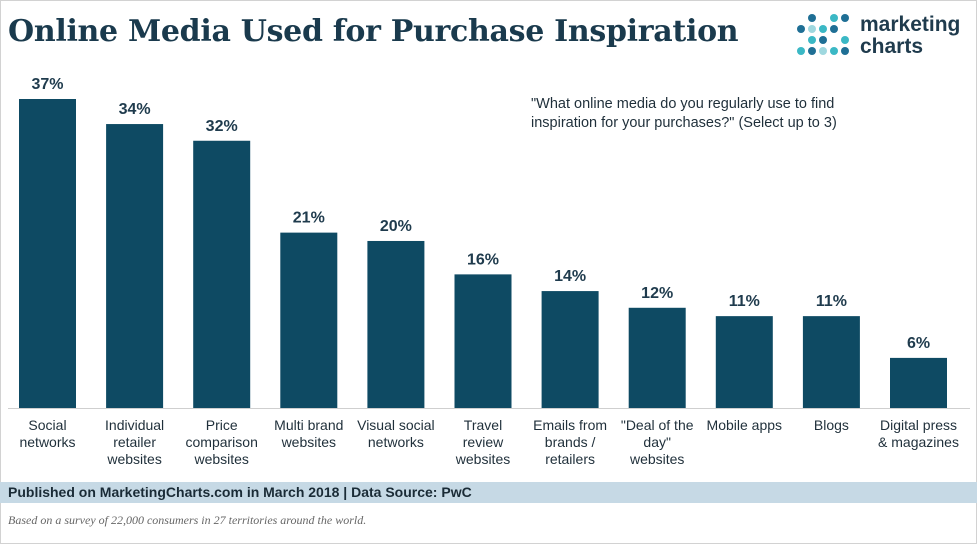  What do you see at coordinates (222, 126) in the screenshot?
I see `data-label: 32%` at bounding box center [222, 126].